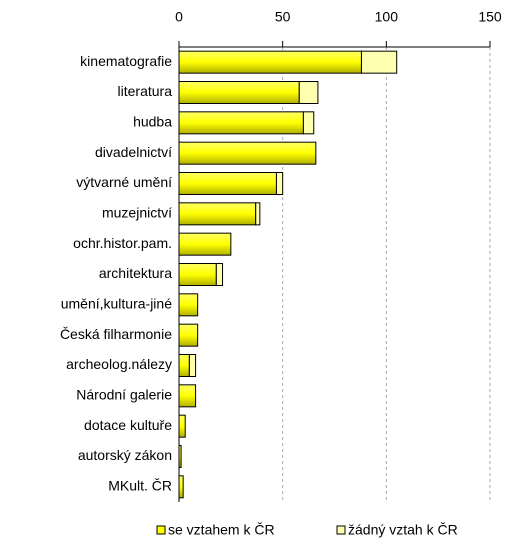 The height and width of the screenshot is (554, 507). What do you see at coordinates (125, 455) in the screenshot?
I see `y-tick-label: autorský zákon` at bounding box center [125, 455].